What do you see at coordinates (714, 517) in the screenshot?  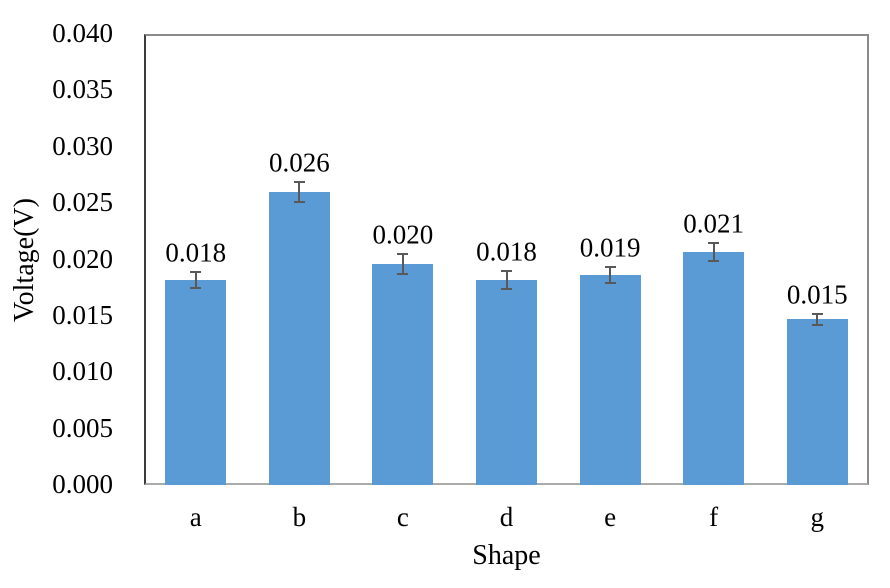 I see `x-tick-label: f` at bounding box center [714, 517].